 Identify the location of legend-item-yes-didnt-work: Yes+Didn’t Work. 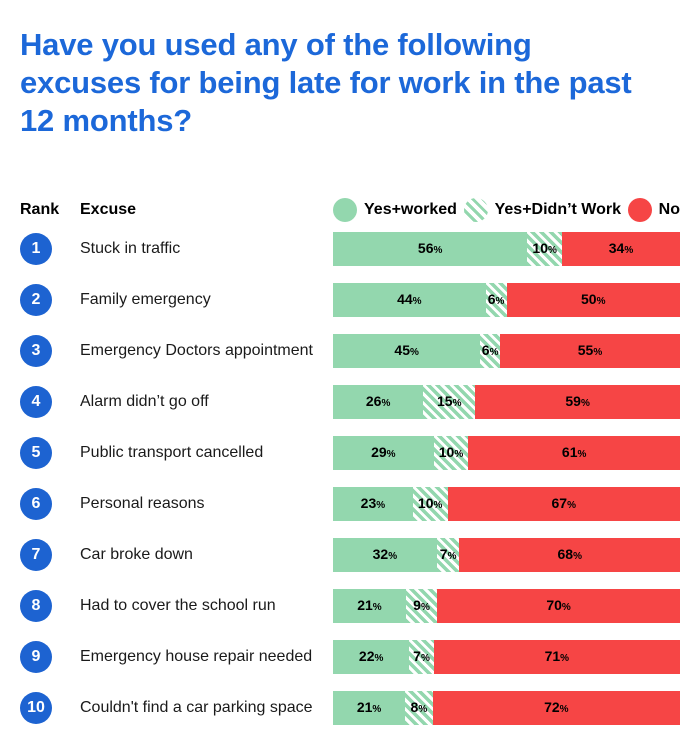
(542, 210).